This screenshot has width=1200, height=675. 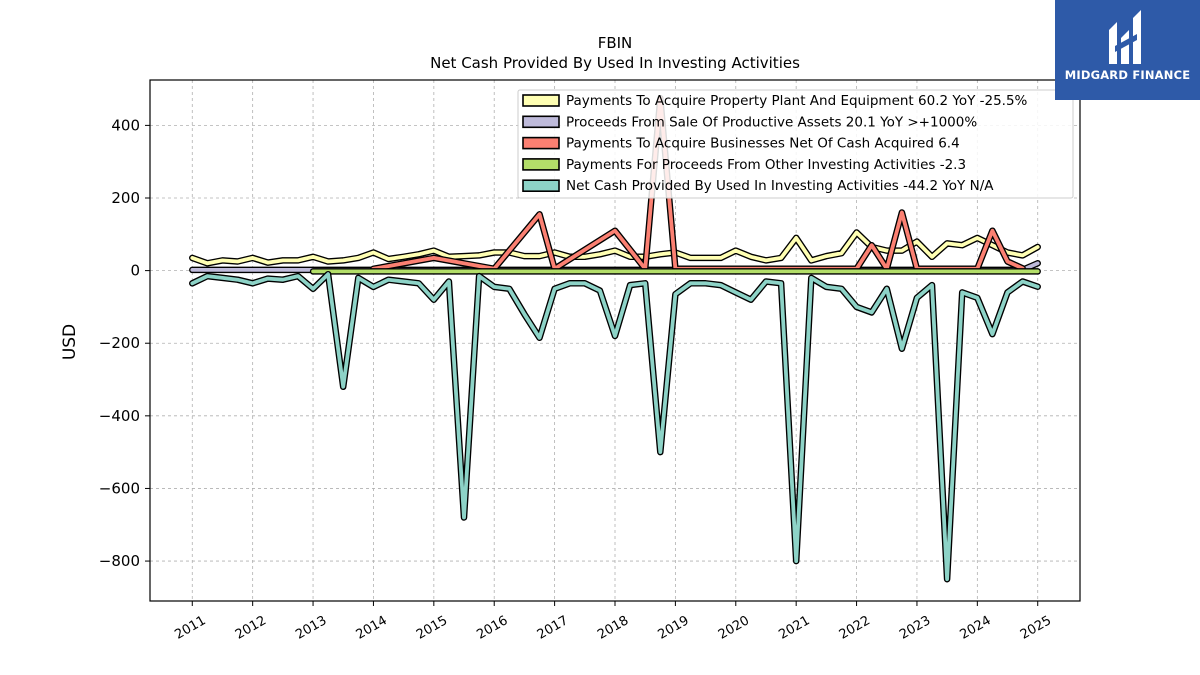 What do you see at coordinates (794, 628) in the screenshot?
I see `x-tick-label: 2021` at bounding box center [794, 628].